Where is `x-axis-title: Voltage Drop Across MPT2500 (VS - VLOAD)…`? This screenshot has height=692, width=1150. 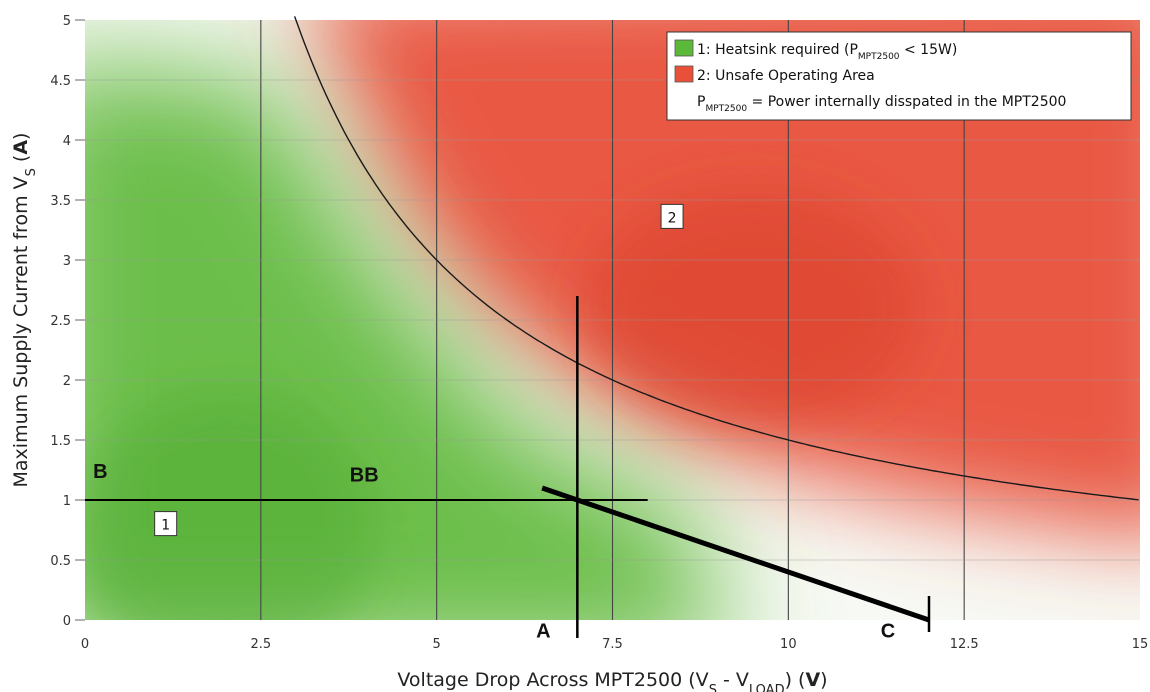 x-axis-title: Voltage Drop Across MPT2500 (VS - VLOAD)… is located at coordinates (612, 680).